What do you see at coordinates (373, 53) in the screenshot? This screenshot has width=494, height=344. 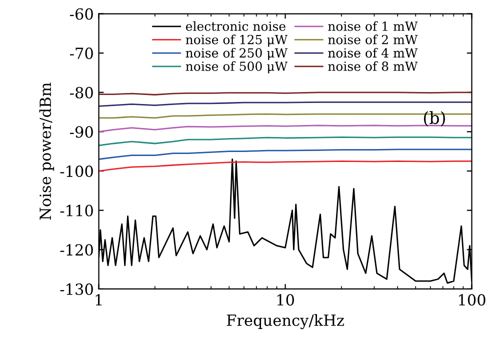 I see `legend-label: noise of 4 mW` at bounding box center [373, 53].